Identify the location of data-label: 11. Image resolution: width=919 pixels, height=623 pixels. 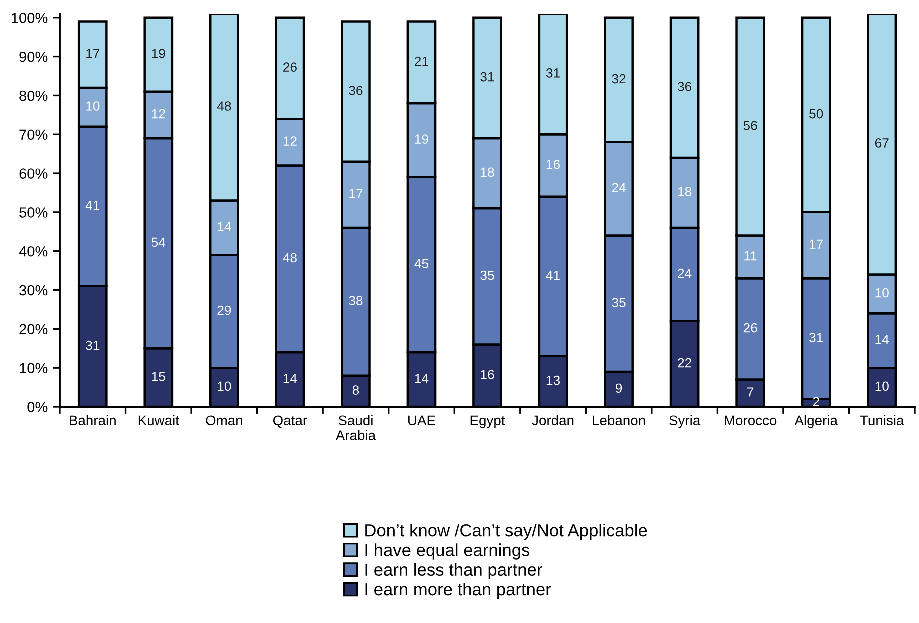
(750, 256).